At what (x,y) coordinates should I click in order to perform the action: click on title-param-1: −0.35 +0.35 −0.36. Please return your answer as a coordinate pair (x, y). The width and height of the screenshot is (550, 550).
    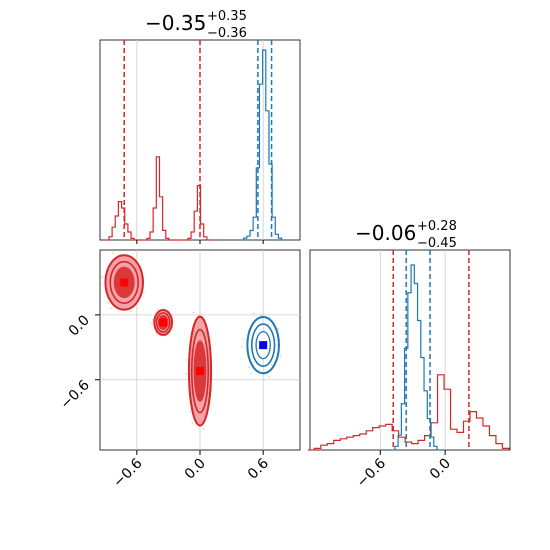
    Looking at the image, I should click on (196, 25).